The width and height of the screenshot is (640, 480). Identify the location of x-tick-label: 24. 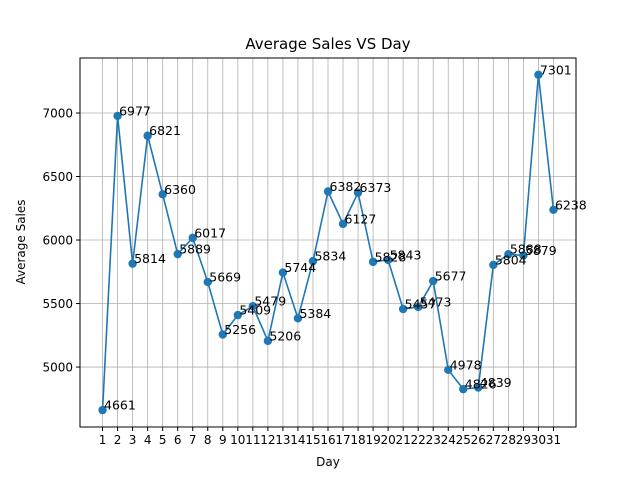
(448, 440).